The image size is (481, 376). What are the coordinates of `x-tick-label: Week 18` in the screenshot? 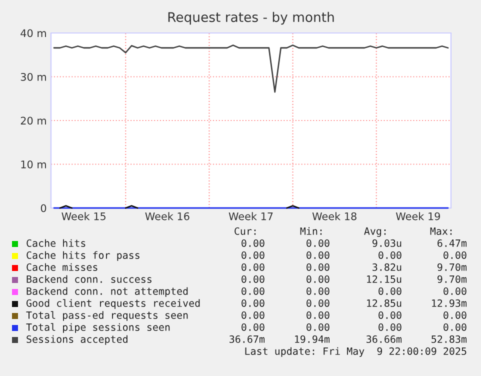 It's located at (334, 216).